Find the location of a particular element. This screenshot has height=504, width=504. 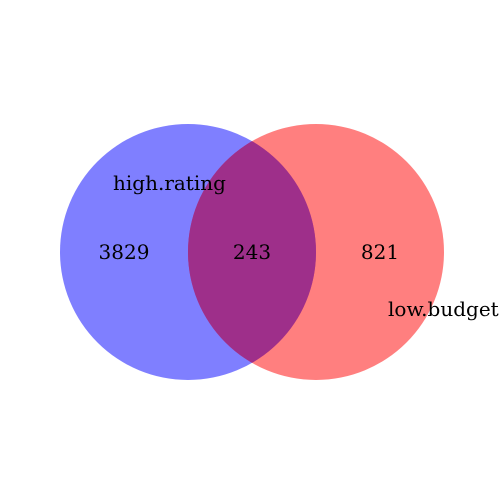

intersection-count: 243 is located at coordinates (252, 252).